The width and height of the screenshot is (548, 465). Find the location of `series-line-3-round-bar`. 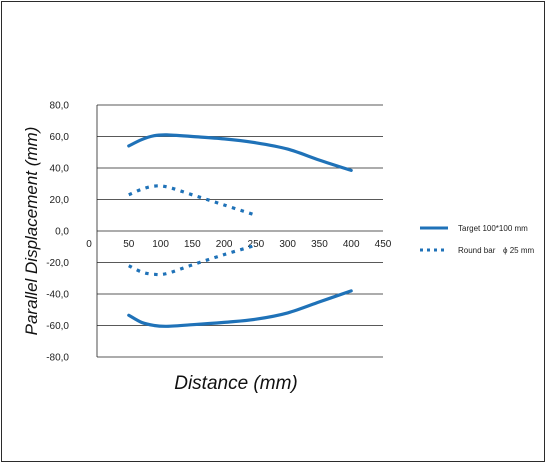

series-line-3-round-bar is located at coordinates (192, 200).